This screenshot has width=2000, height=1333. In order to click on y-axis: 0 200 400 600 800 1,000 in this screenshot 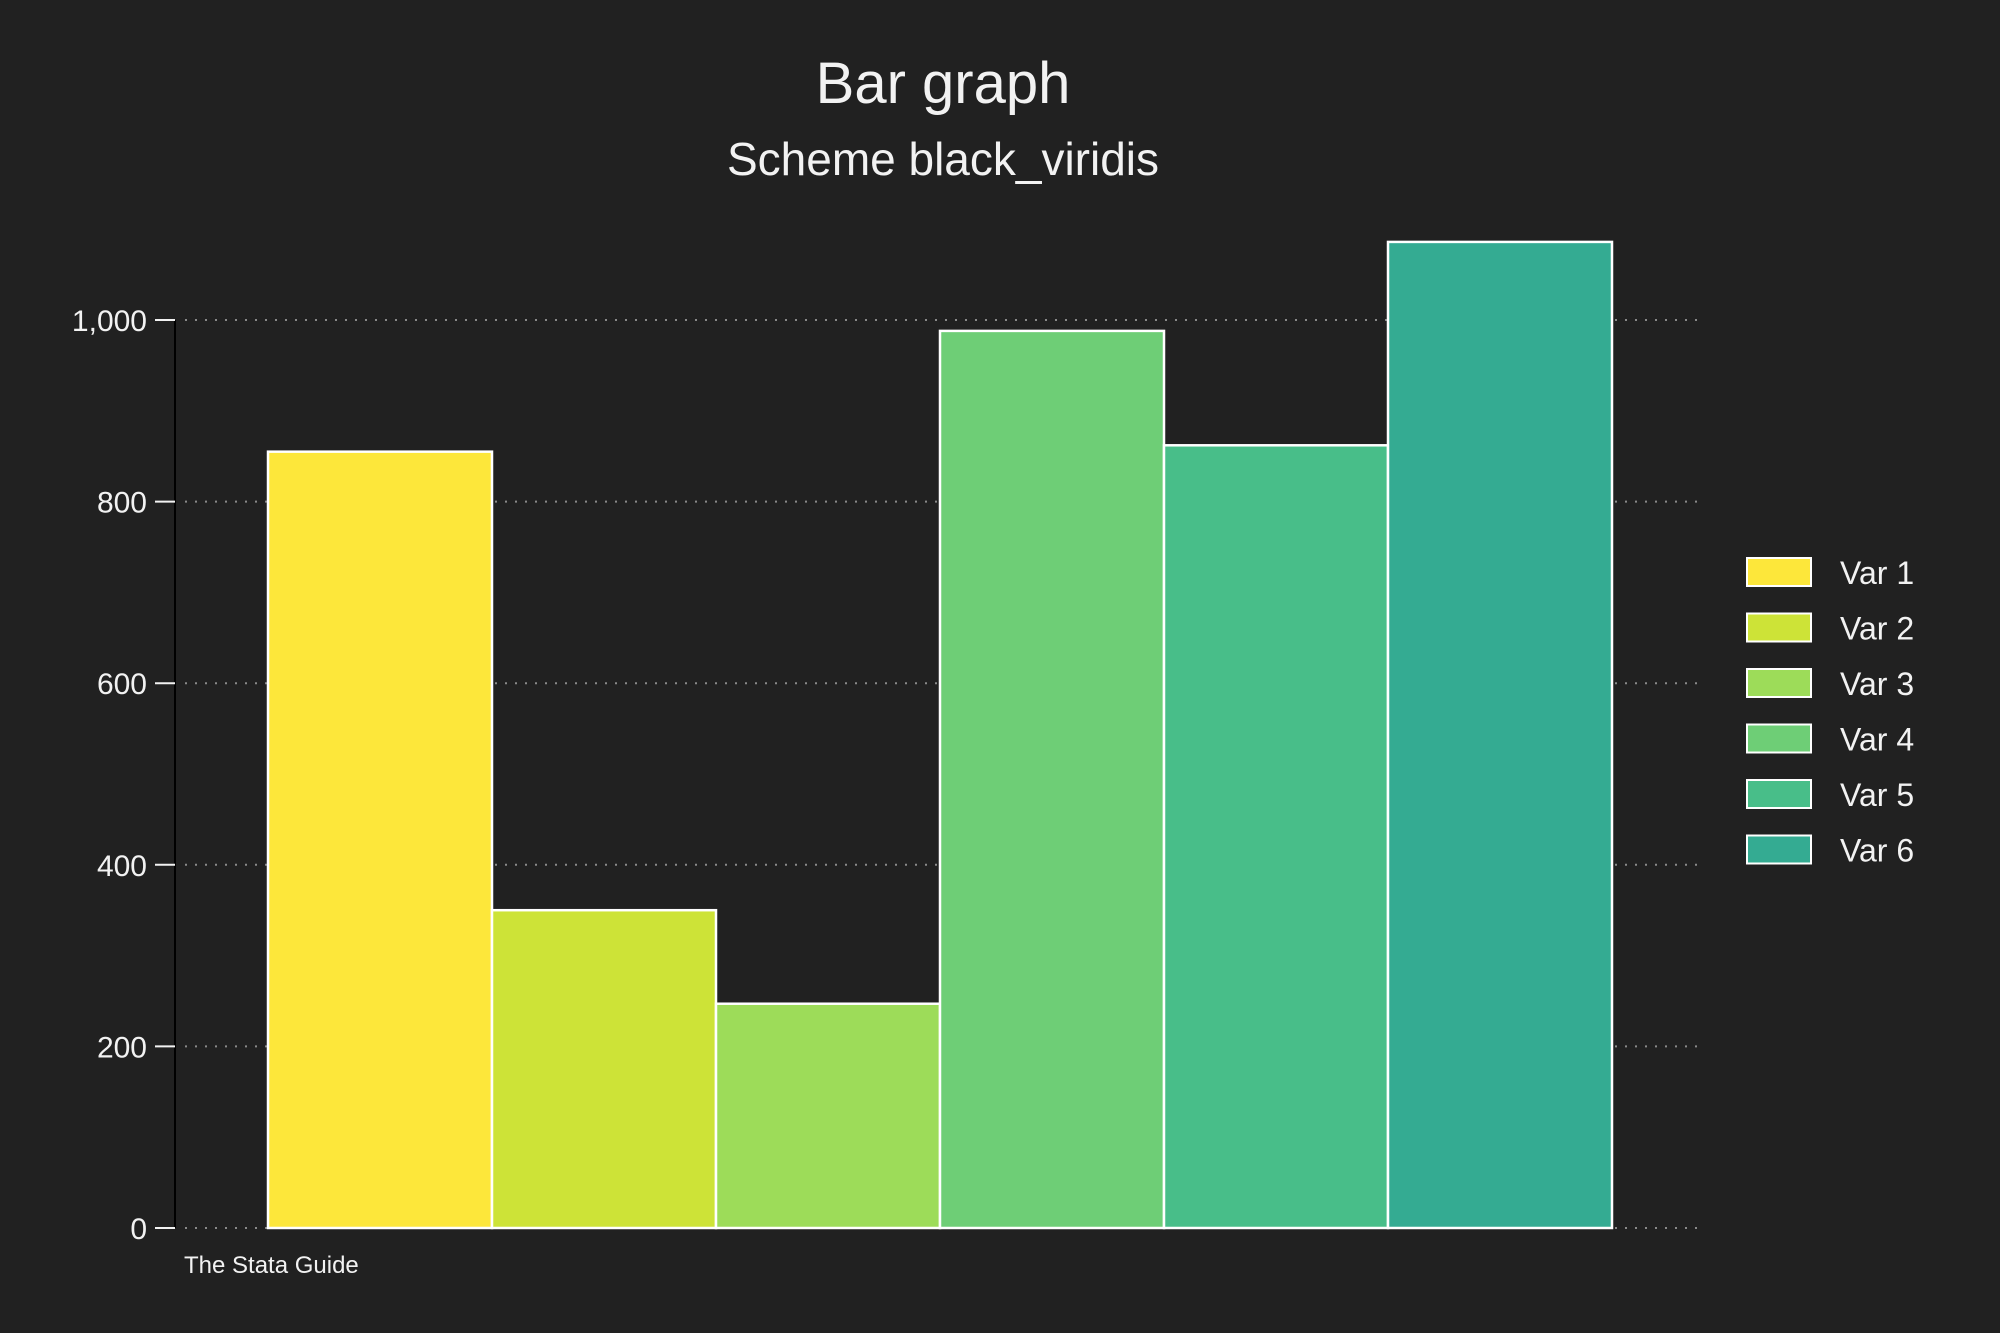, I will do `click(123, 775)`.